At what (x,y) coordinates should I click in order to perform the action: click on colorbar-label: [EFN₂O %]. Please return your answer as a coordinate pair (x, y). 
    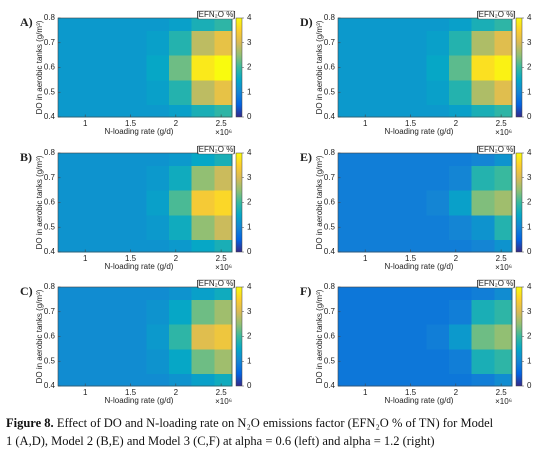
    Looking at the image, I should click on (215, 14).